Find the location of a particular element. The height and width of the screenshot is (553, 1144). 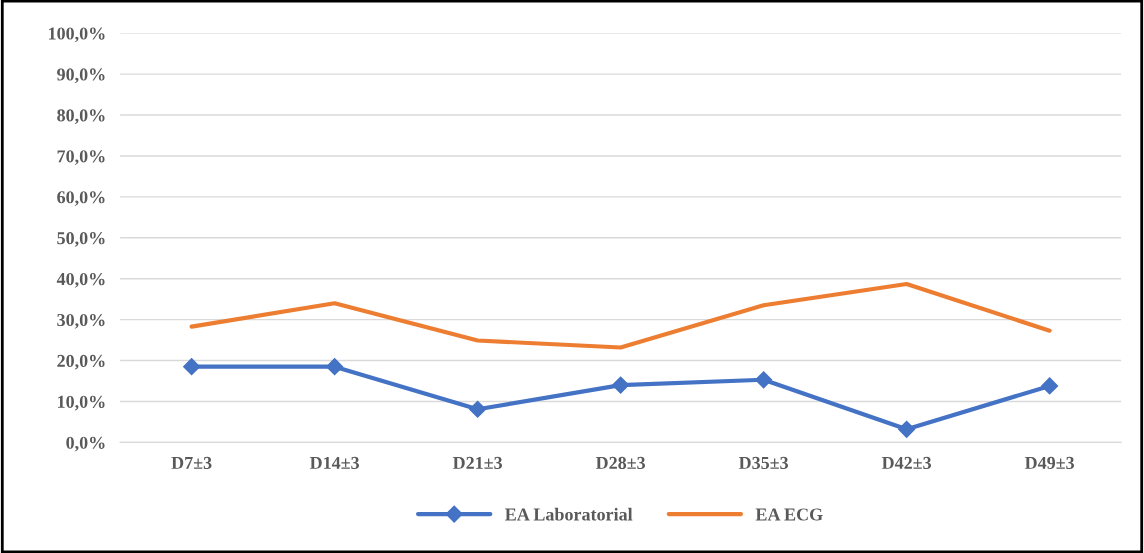

x-tick-label: D28±3 is located at coordinates (620, 462).